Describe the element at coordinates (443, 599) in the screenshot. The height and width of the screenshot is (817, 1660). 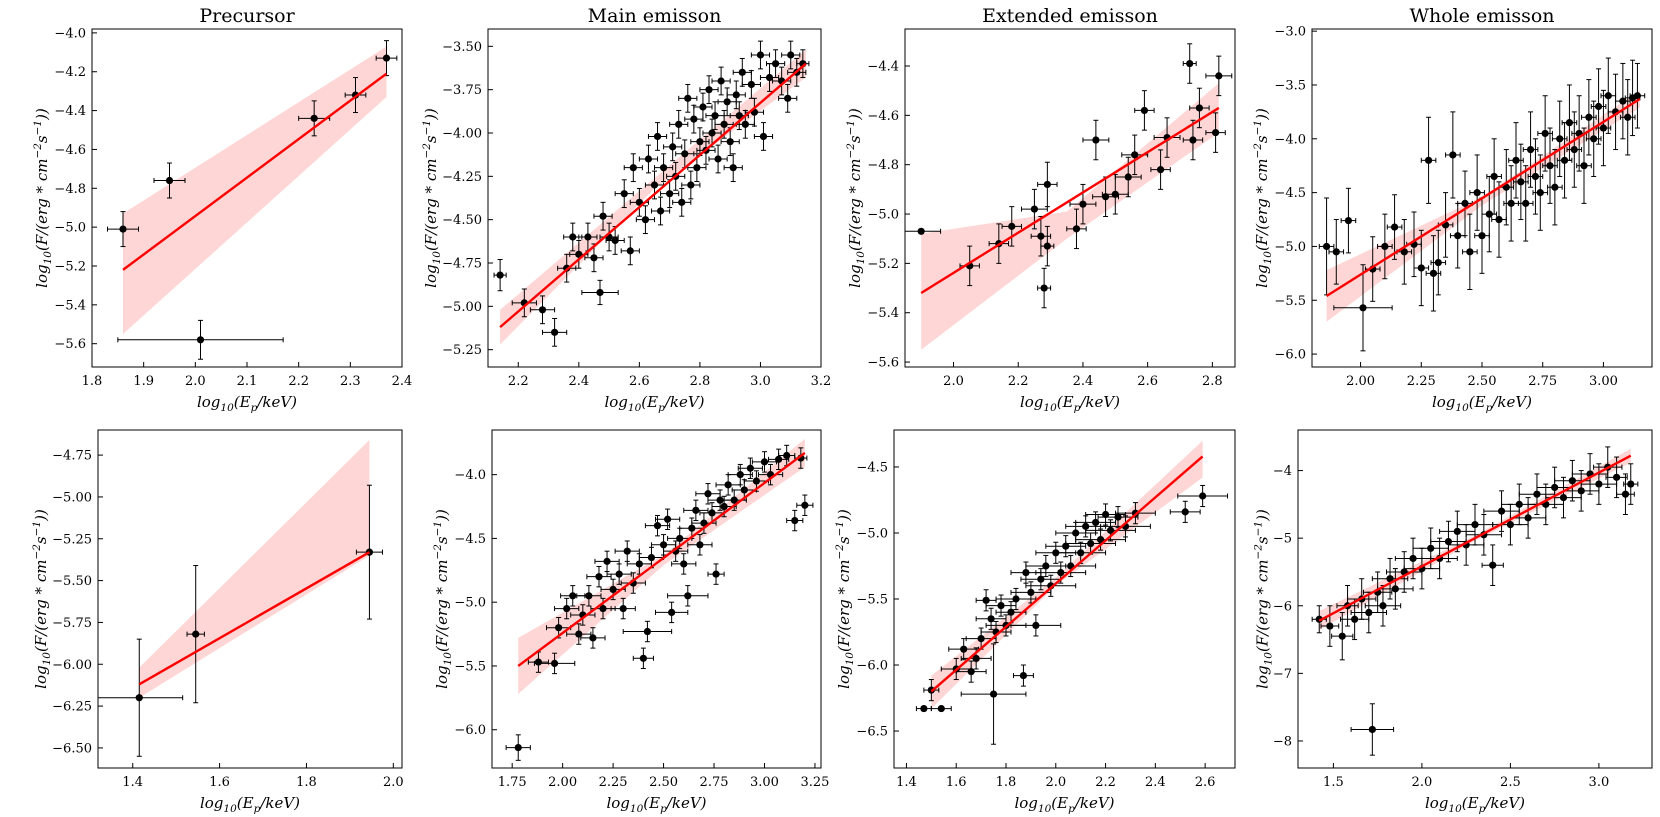
I see `y-axis-label: log10(F/(erg * cm−2s−1))` at that location.